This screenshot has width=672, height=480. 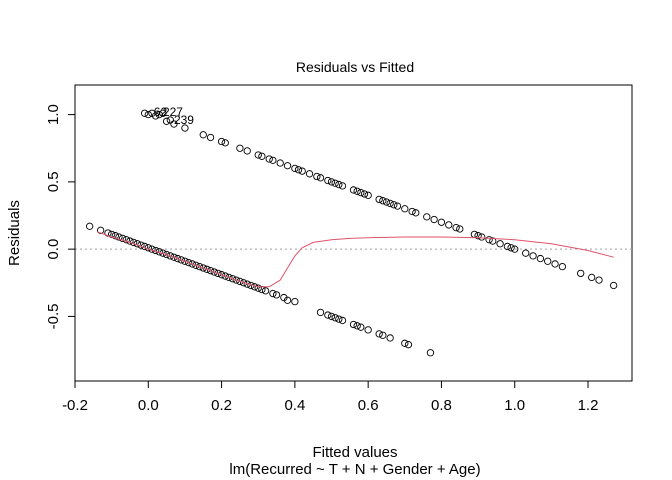 I want to click on y-axis: -0.5 0.0 0.5 1.0, so click(x=60, y=216).